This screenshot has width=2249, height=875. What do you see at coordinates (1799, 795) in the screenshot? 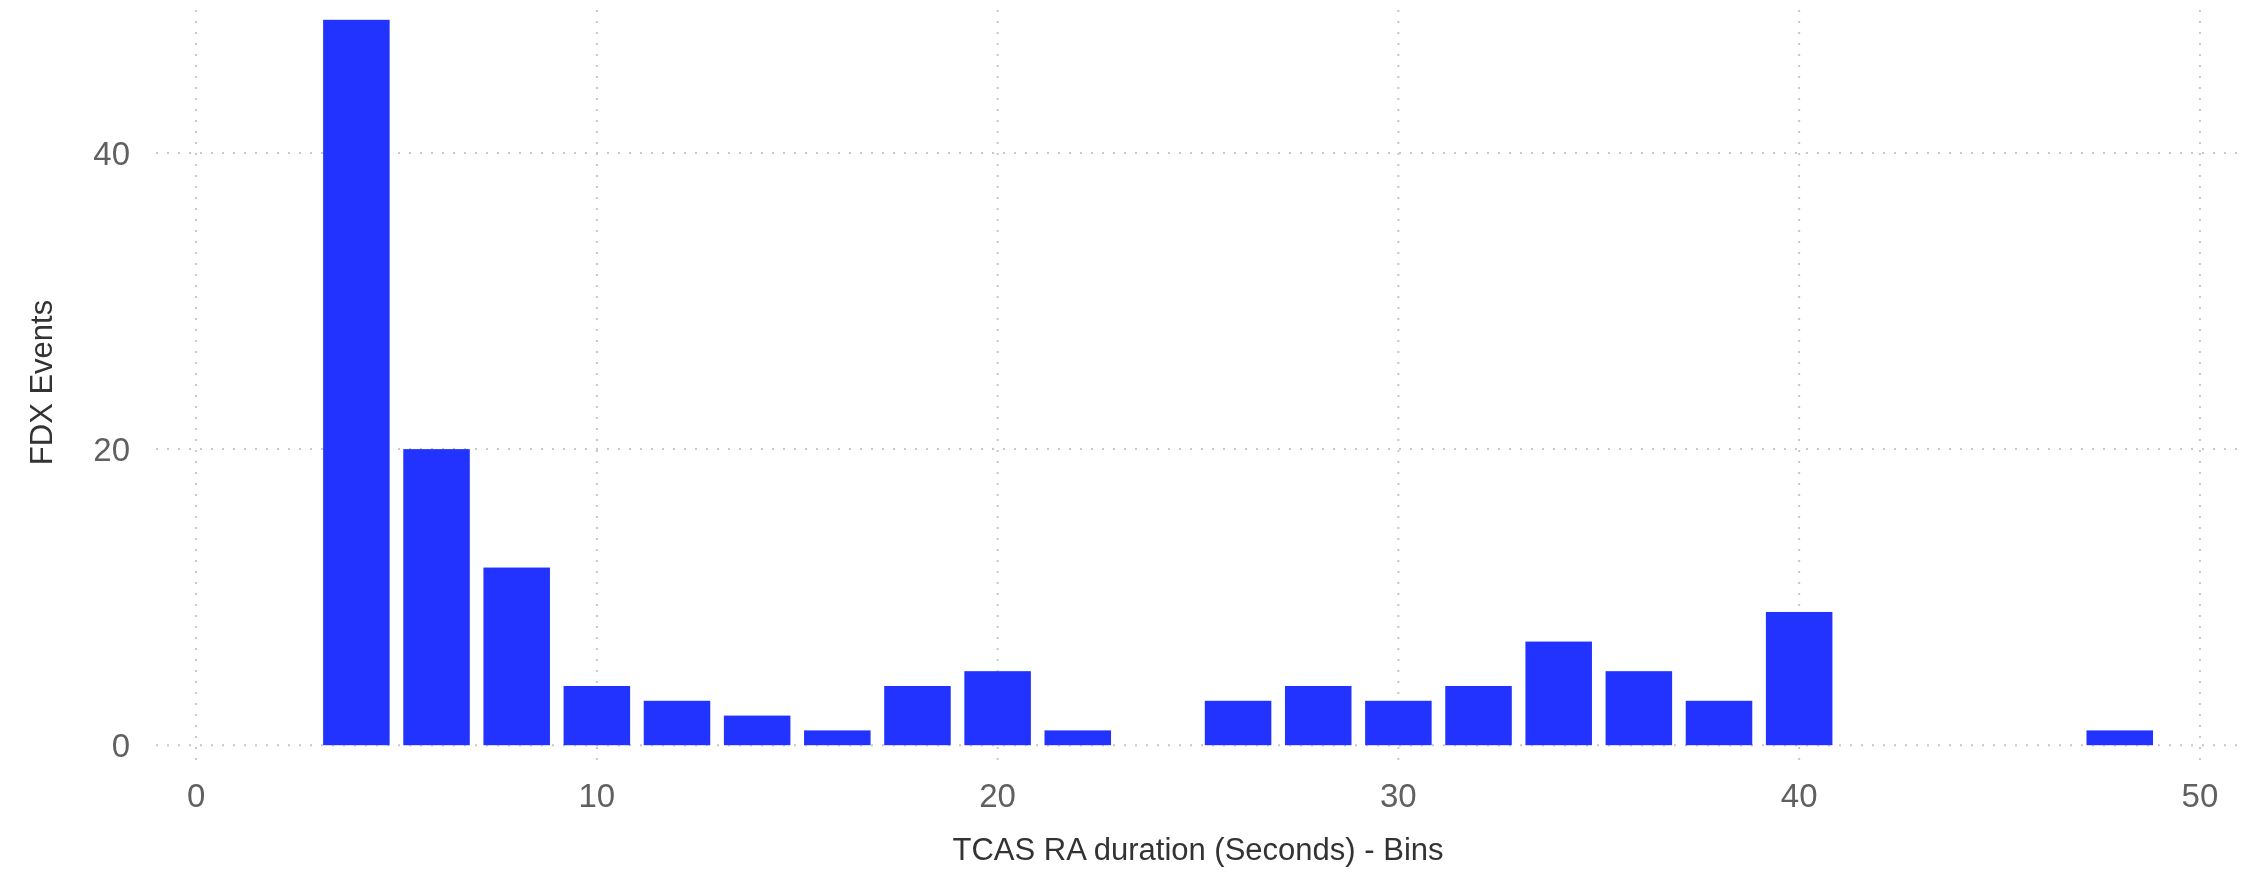
I see `x-tick-label: 40` at bounding box center [1799, 795].